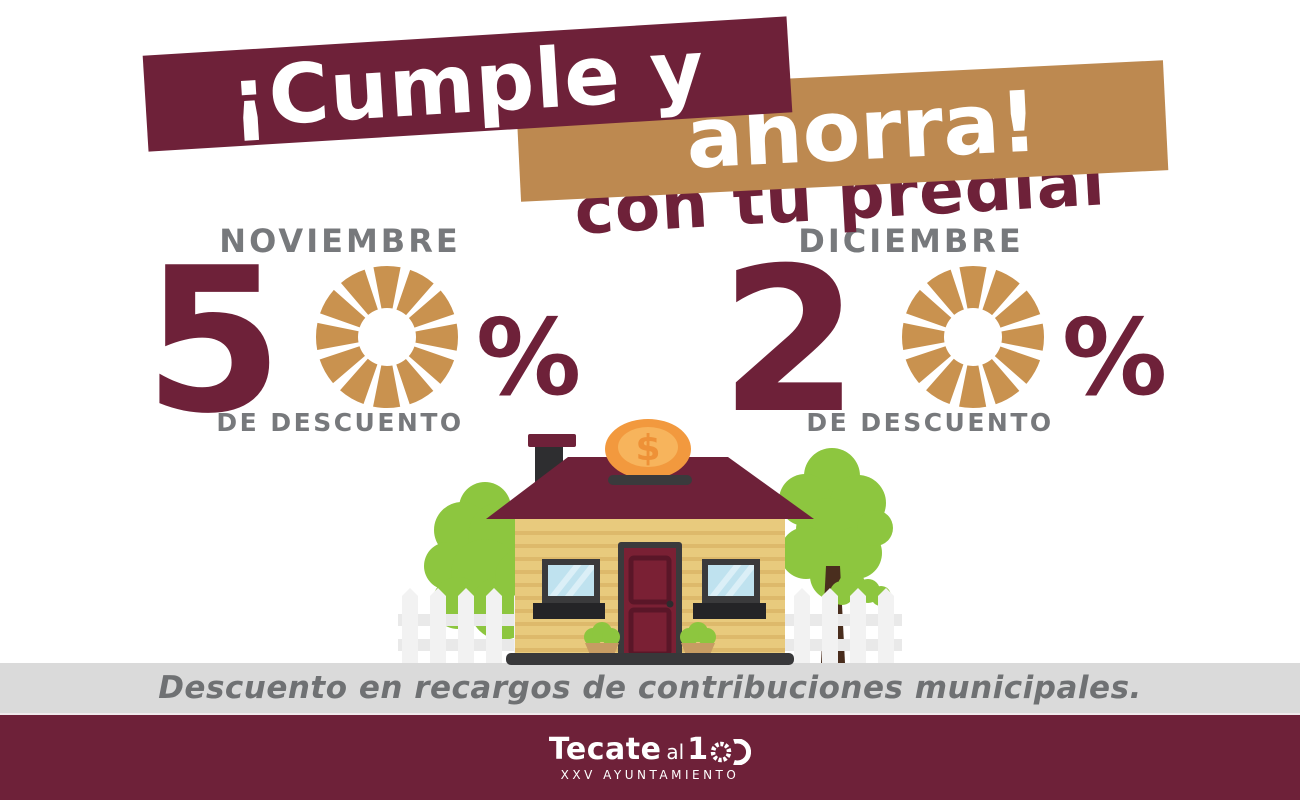 This screenshot has height=800, width=1300. What do you see at coordinates (650, 775) in the screenshot?
I see `logo-subtitle: XXV AYUNTAMIENTO` at bounding box center [650, 775].